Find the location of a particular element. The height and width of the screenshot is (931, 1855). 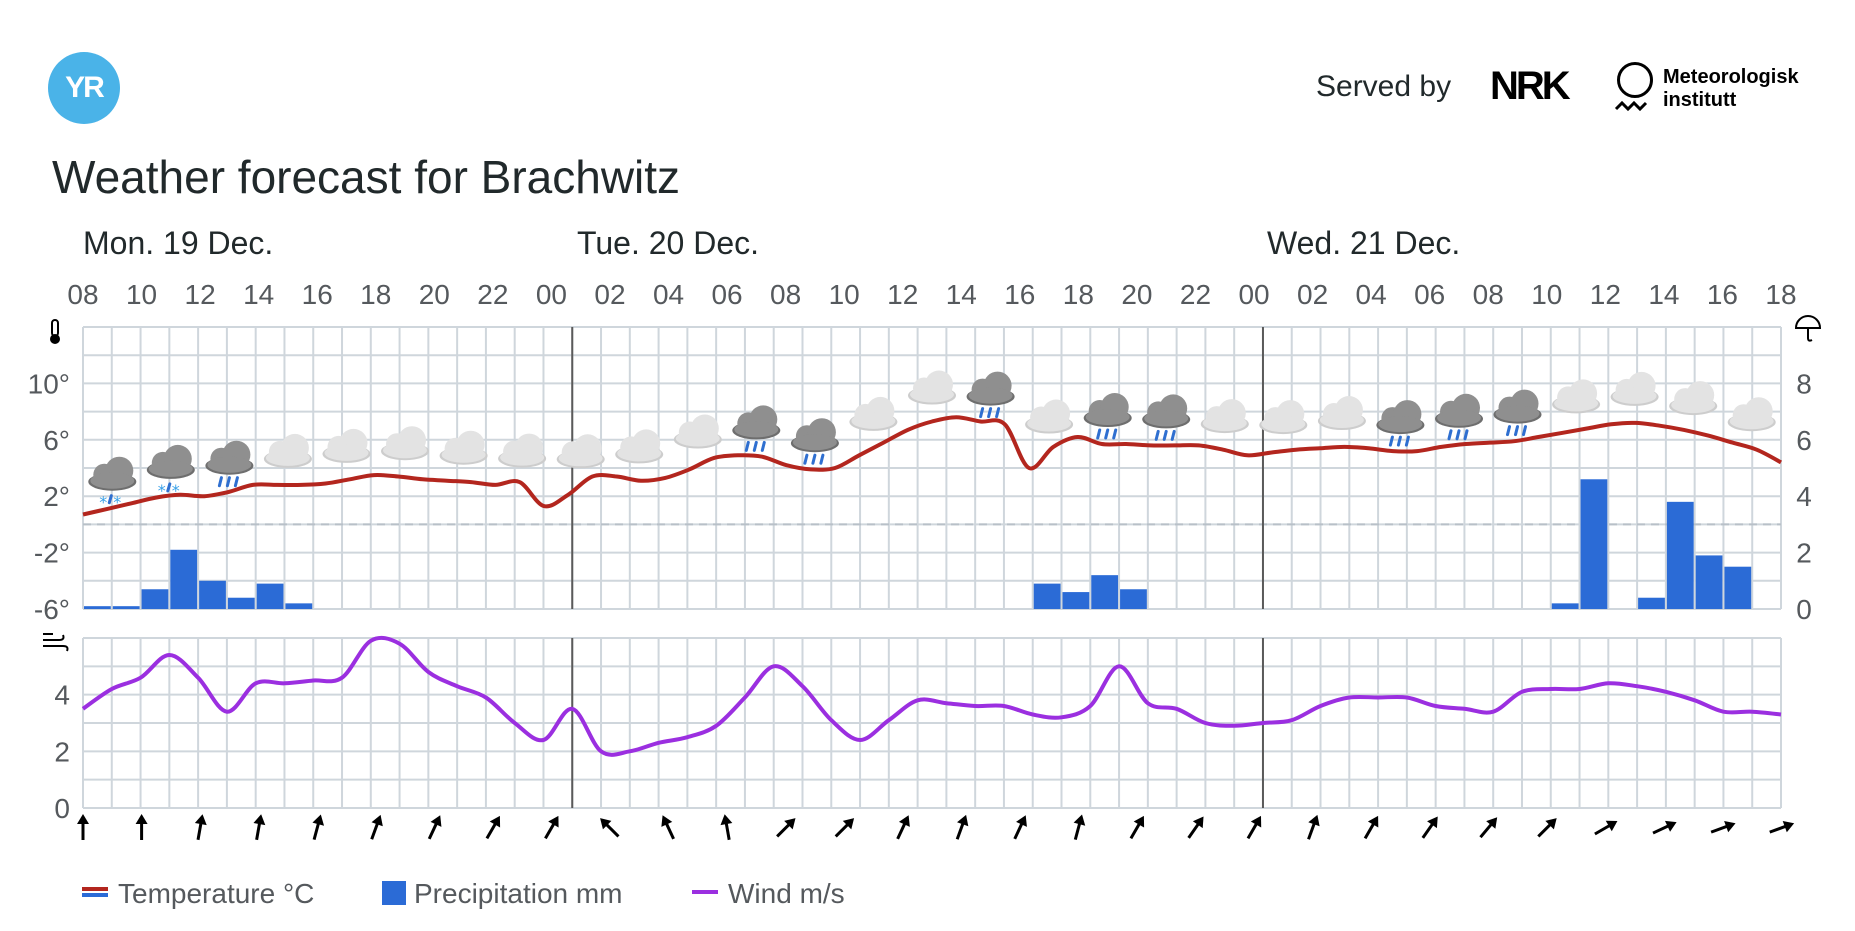

umbrella-icon is located at coordinates (1808, 328).